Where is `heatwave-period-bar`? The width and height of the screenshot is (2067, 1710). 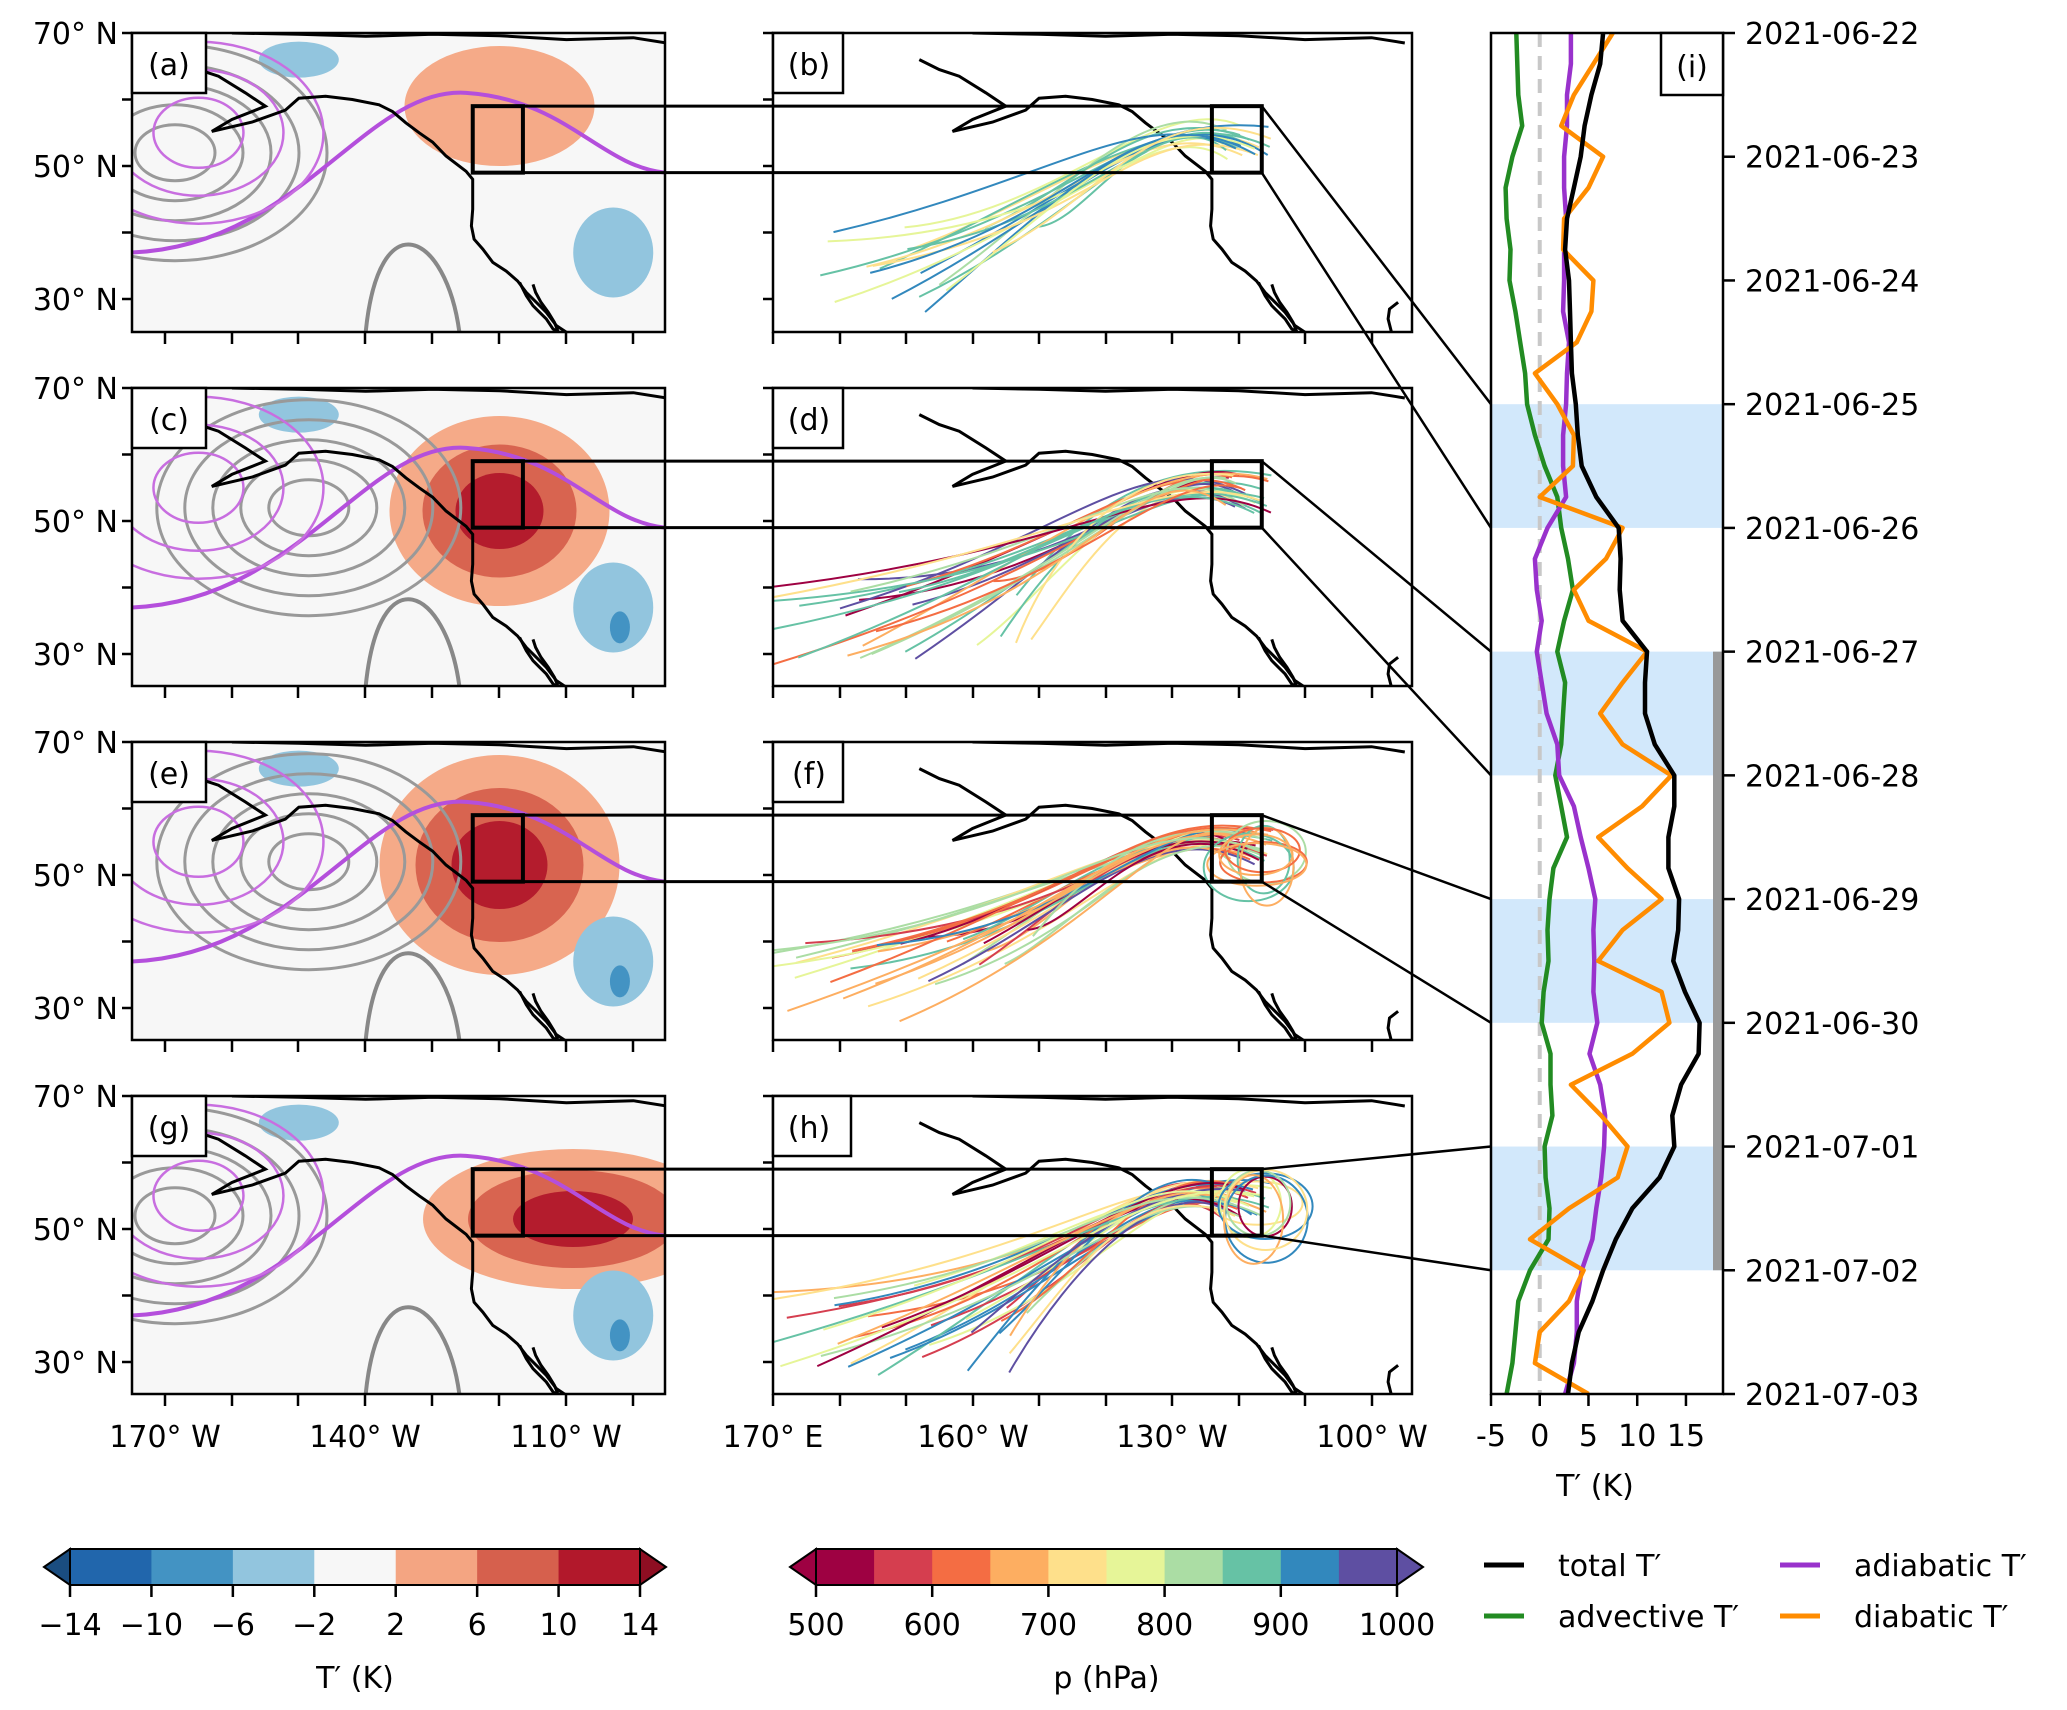
heatwave-period-bar is located at coordinates (1717, 961).